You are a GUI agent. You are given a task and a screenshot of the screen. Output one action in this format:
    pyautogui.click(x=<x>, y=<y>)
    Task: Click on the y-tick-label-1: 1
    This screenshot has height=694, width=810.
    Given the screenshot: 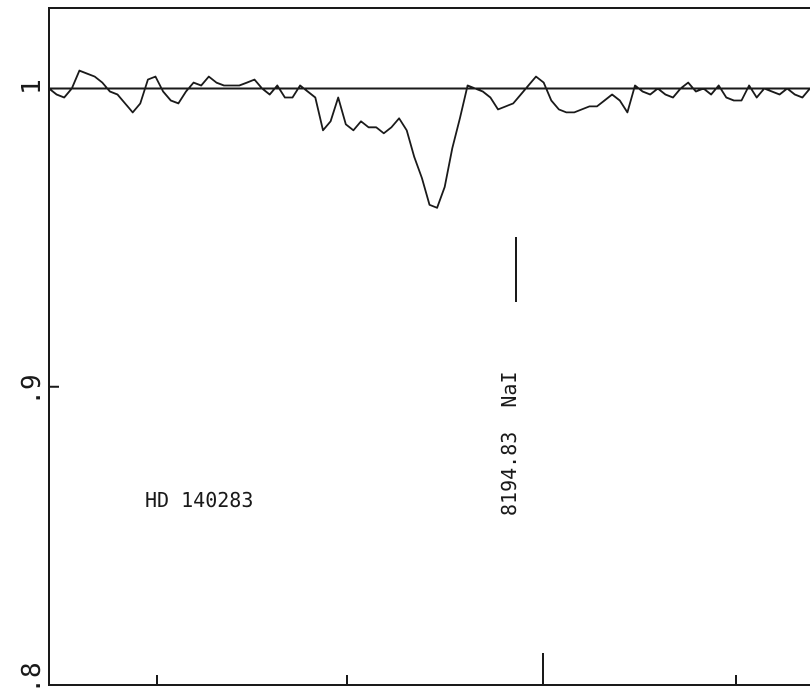 What is the action you would take?
    pyautogui.click(x=32, y=87)
    